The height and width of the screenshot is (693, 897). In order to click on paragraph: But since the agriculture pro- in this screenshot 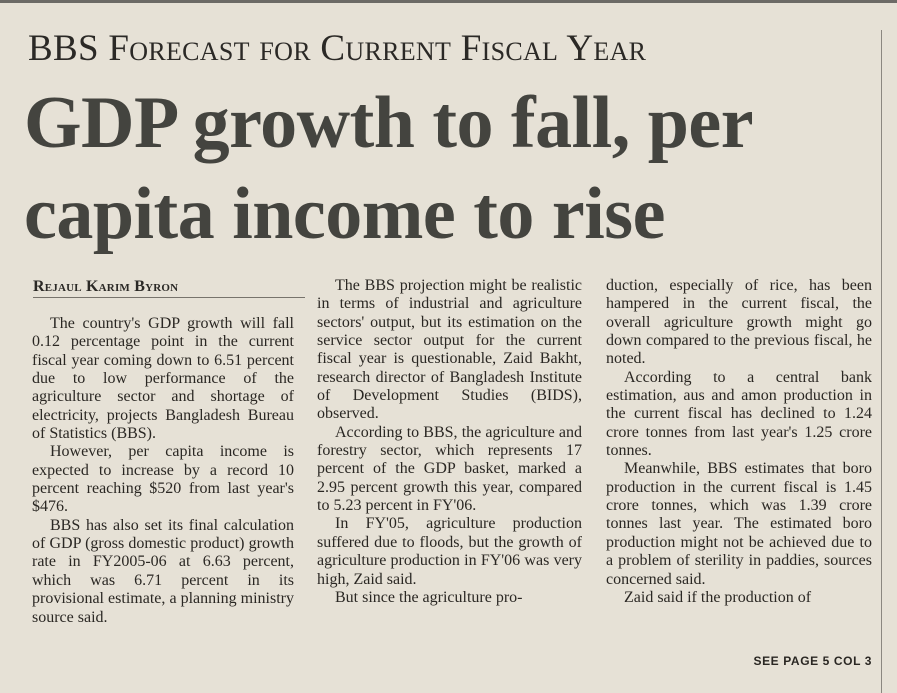, I will do `click(429, 597)`.